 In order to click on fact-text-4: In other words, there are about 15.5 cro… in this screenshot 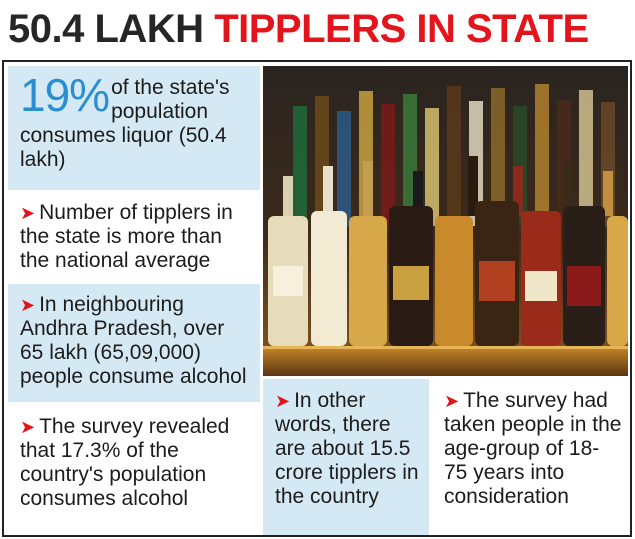, I will do `click(347, 448)`.